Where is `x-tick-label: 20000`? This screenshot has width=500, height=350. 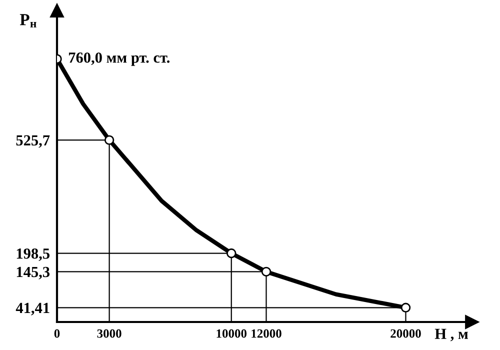
x-tick-label: 20000 is located at coordinates (405, 333).